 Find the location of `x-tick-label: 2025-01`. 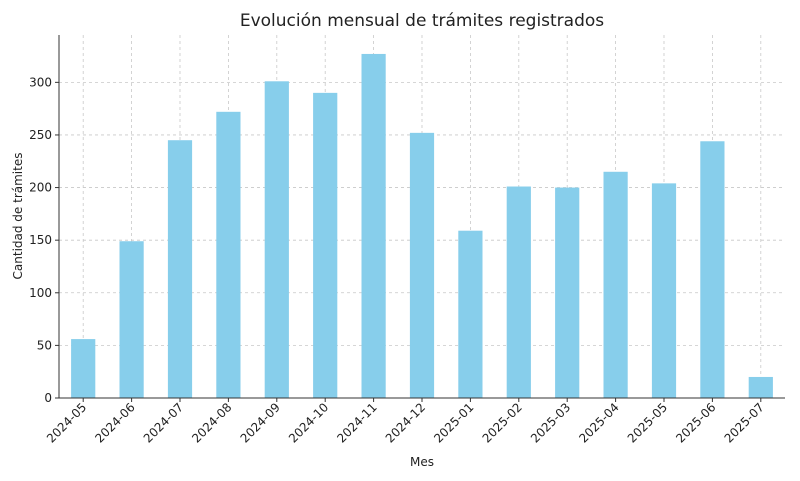

x-tick-label: 2025-01 is located at coordinates (453, 422).